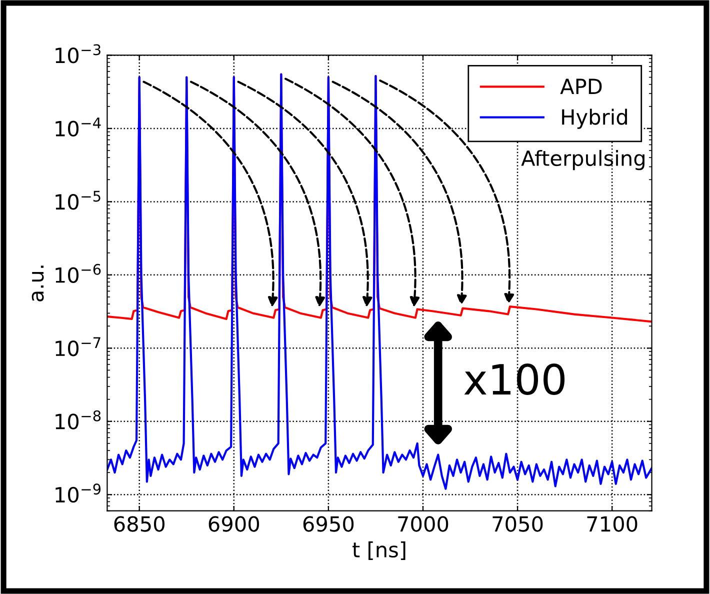 The width and height of the screenshot is (710, 594). What do you see at coordinates (78, 273) in the screenshot?
I see `y-tick-label: 10$^{−6}$` at bounding box center [78, 273].